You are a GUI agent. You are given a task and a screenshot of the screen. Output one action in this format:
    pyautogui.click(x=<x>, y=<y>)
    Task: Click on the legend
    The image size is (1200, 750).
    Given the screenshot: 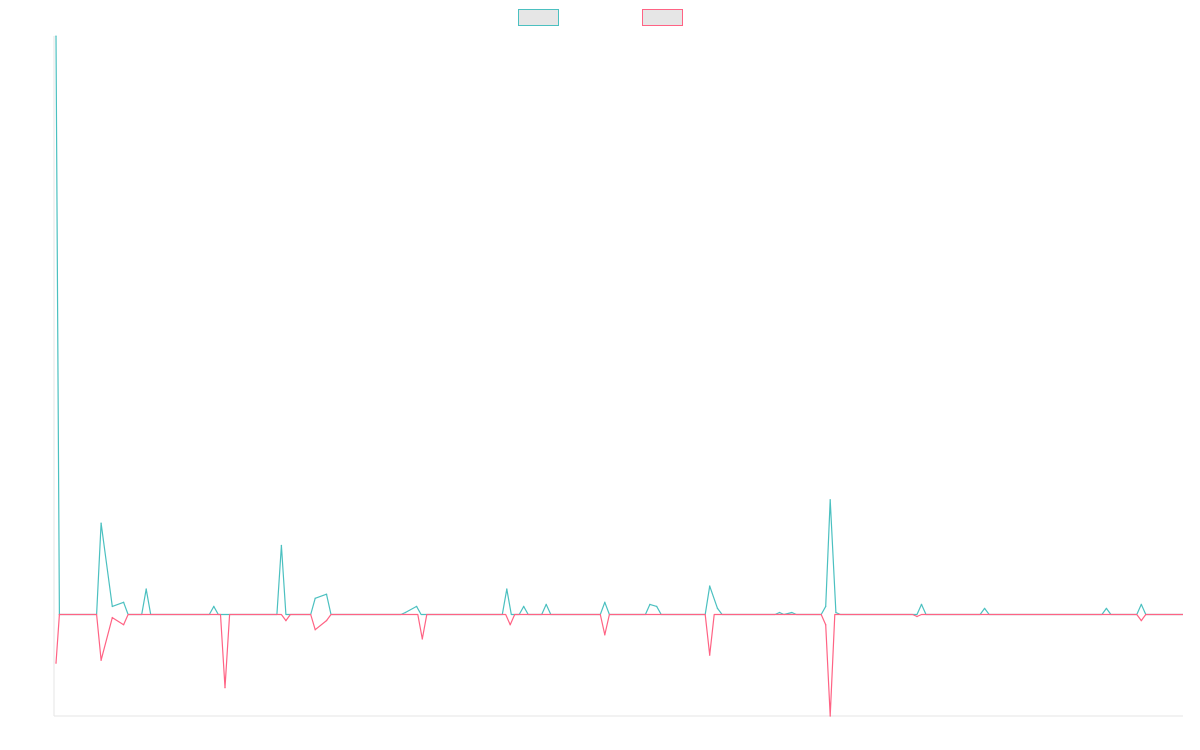 What is the action you would take?
    pyautogui.click(x=600, y=17)
    